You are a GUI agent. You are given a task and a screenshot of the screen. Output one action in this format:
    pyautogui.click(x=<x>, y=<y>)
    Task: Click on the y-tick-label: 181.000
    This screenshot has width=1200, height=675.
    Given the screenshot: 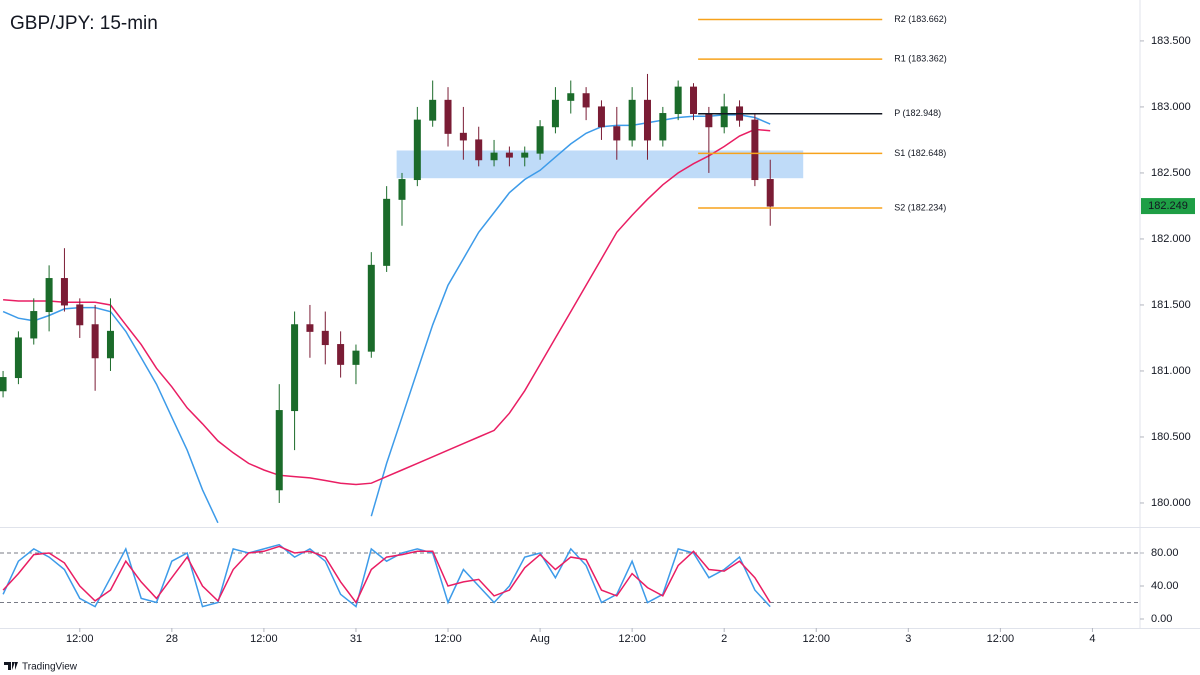 What is the action you would take?
    pyautogui.click(x=1171, y=371)
    